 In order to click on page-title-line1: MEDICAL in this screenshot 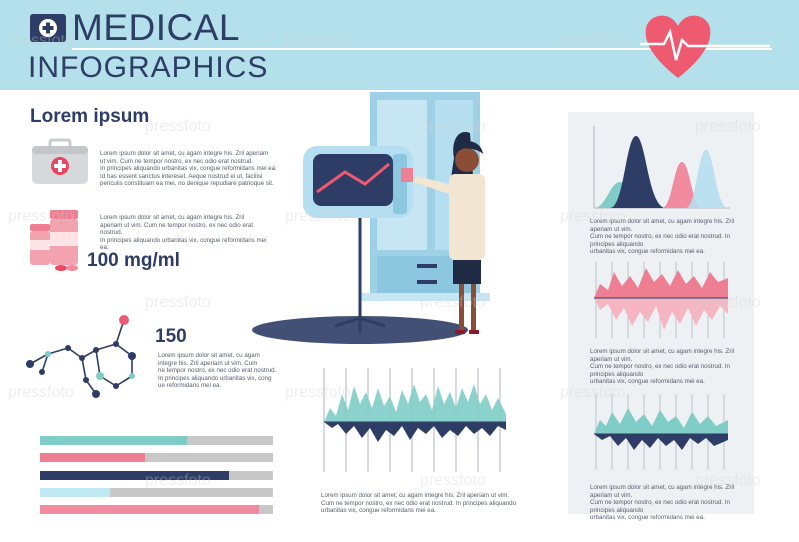, I will do `click(156, 27)`.